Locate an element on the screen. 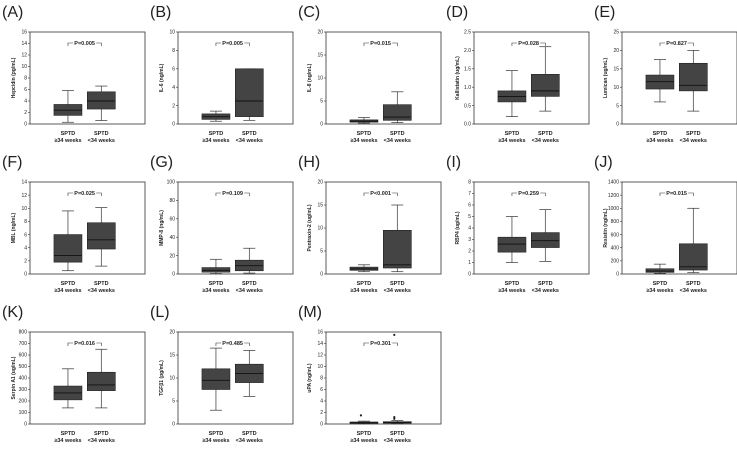  y-tick-label: 0.0 is located at coordinates (467, 125).